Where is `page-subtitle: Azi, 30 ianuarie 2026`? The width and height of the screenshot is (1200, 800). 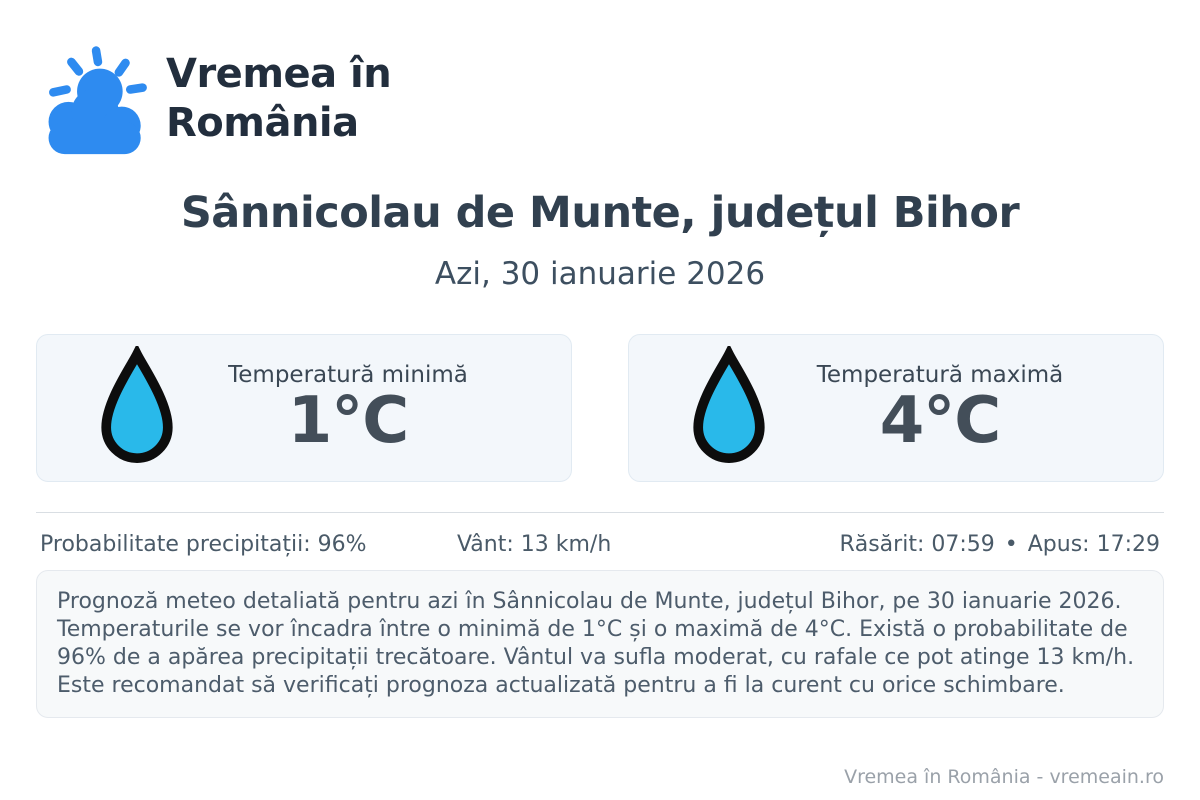
page-subtitle: Azi, 30 ianuarie 2026 is located at coordinates (600, 274).